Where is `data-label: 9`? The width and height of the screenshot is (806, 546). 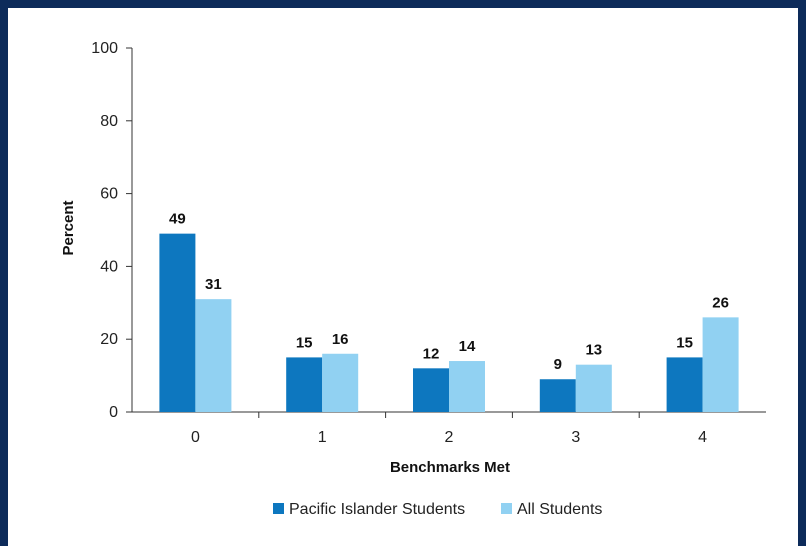
data-label: 9 is located at coordinates (558, 364).